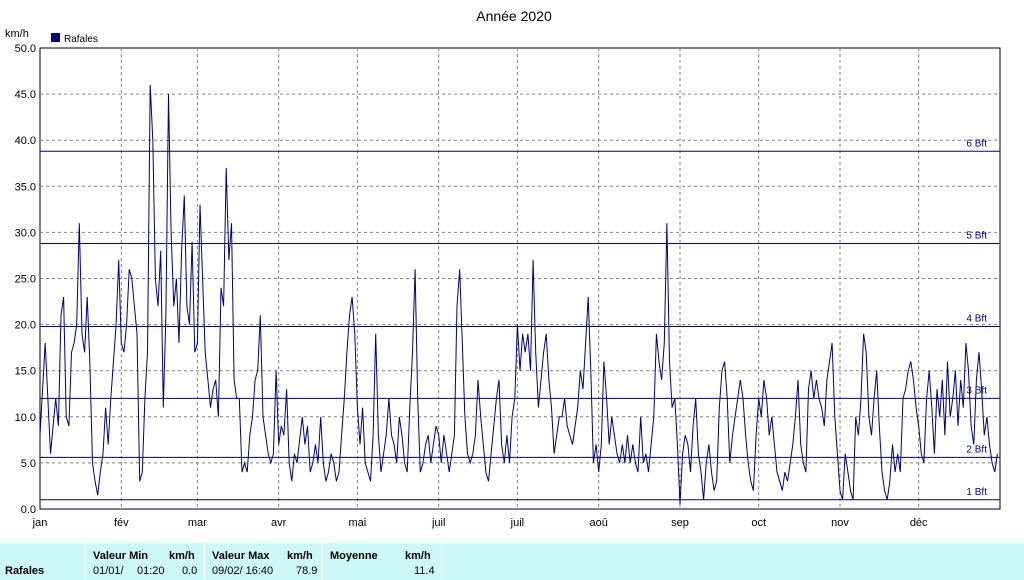 This screenshot has width=1024, height=580. I want to click on max-datetime: 09/02/ 16:40, so click(243, 571).